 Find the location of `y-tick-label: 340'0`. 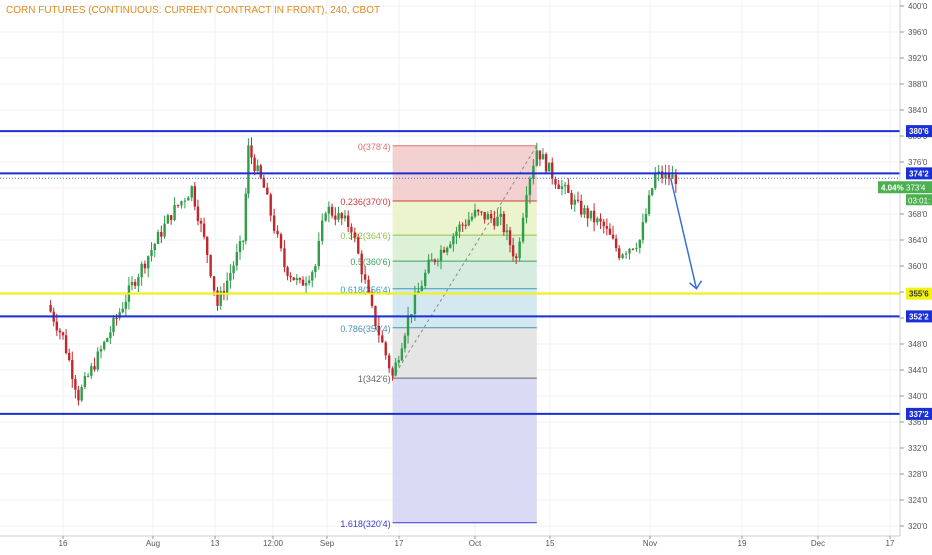

y-tick-label: 340'0 is located at coordinates (918, 396).